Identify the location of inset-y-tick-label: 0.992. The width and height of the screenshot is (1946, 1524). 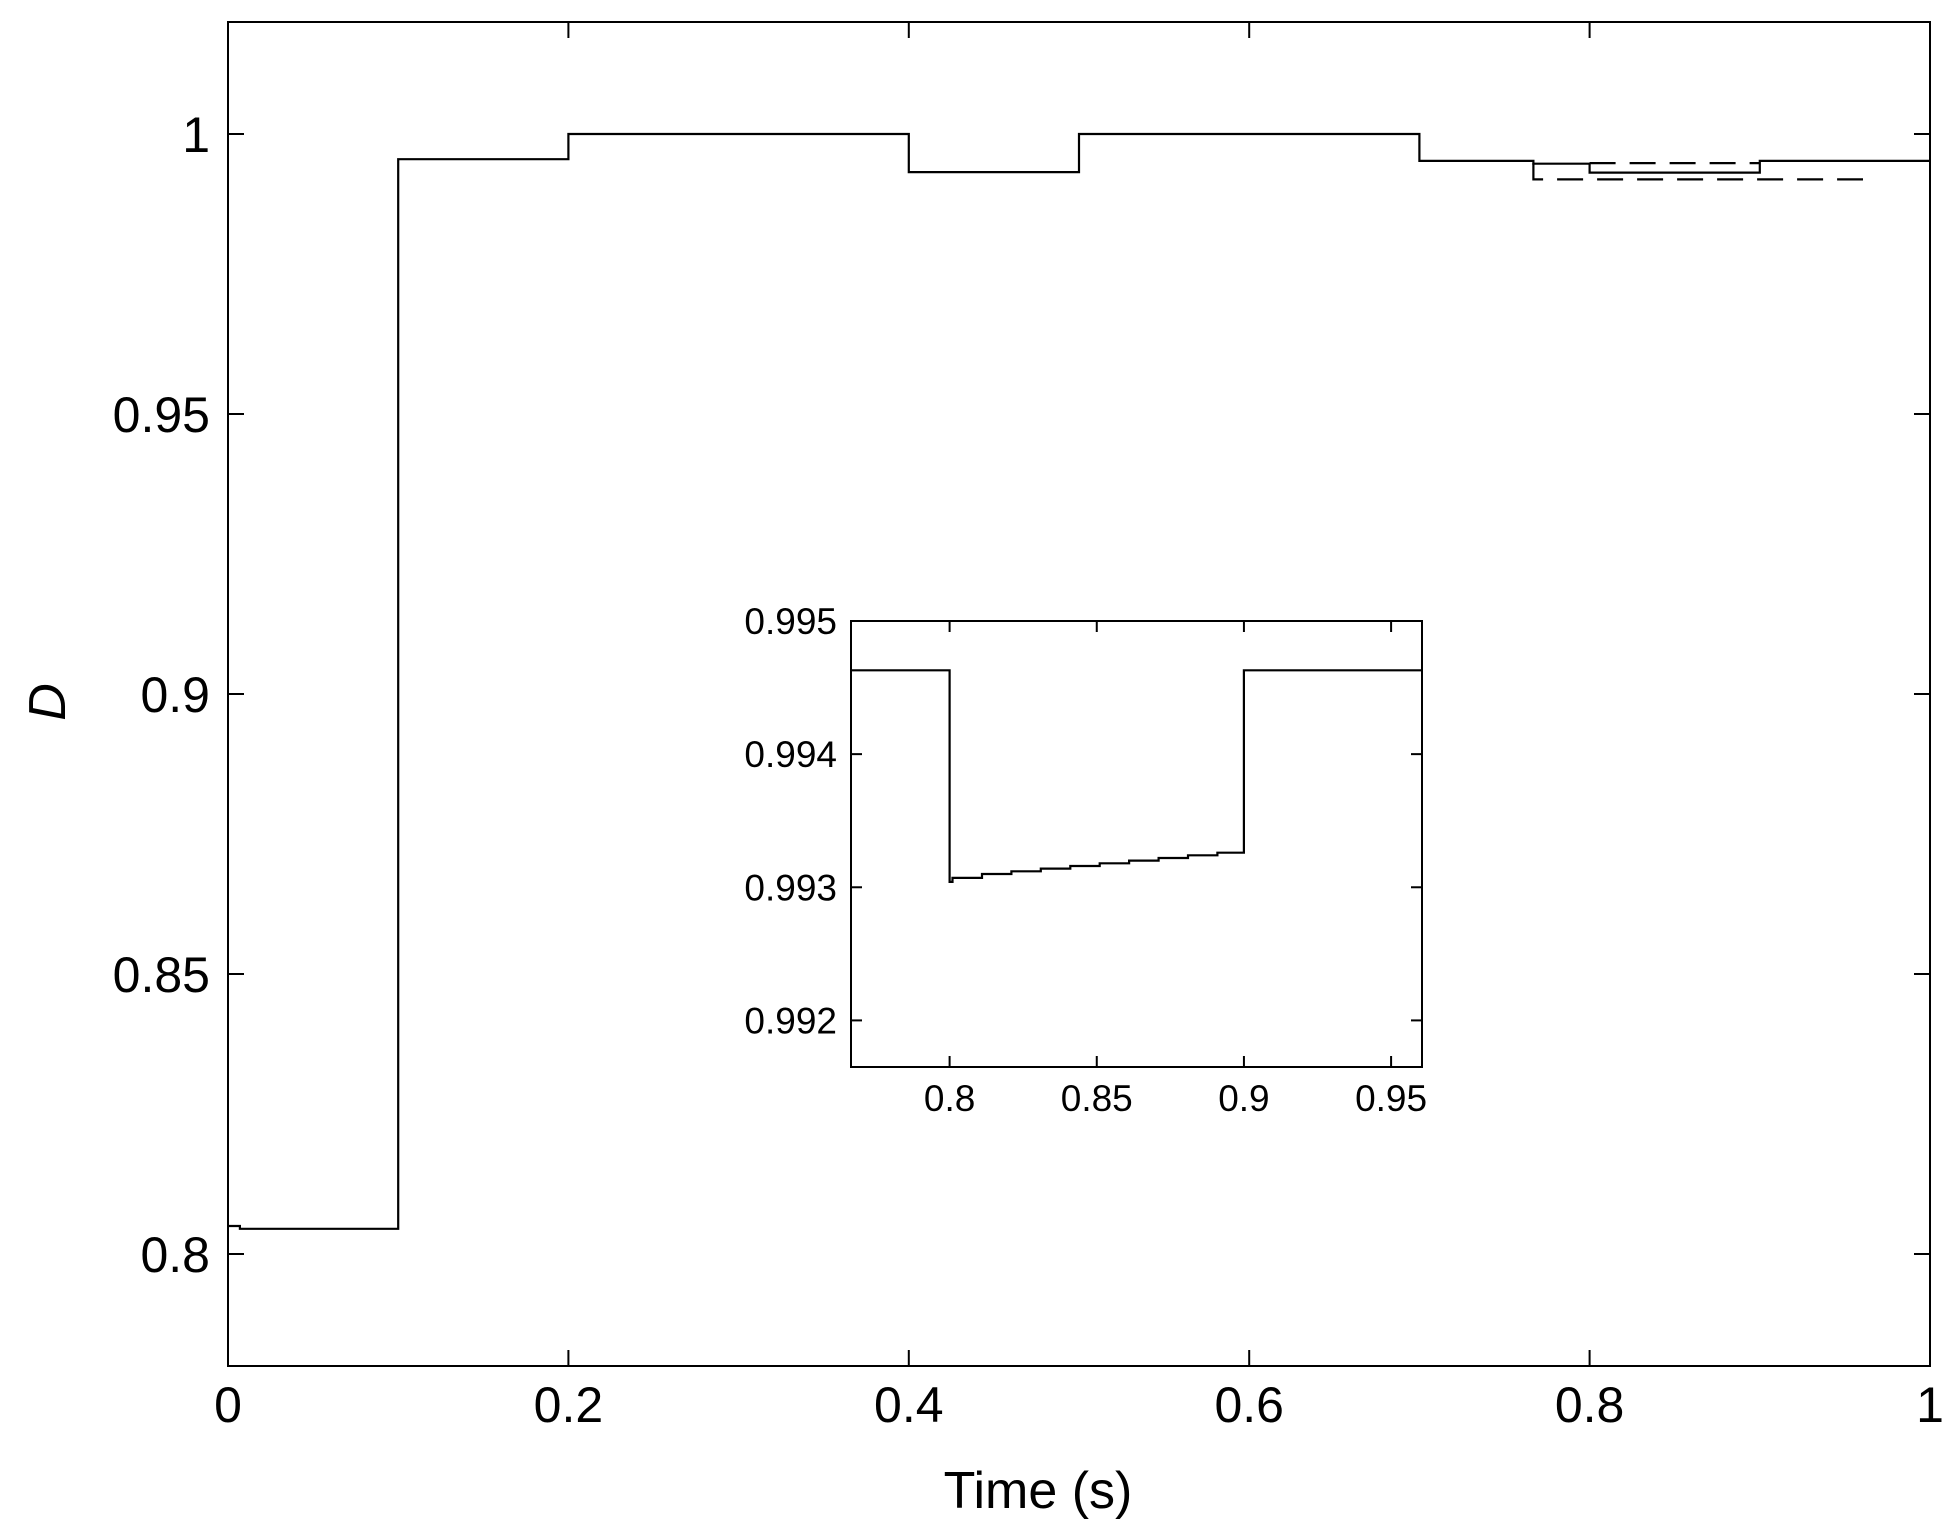
(790, 1020).